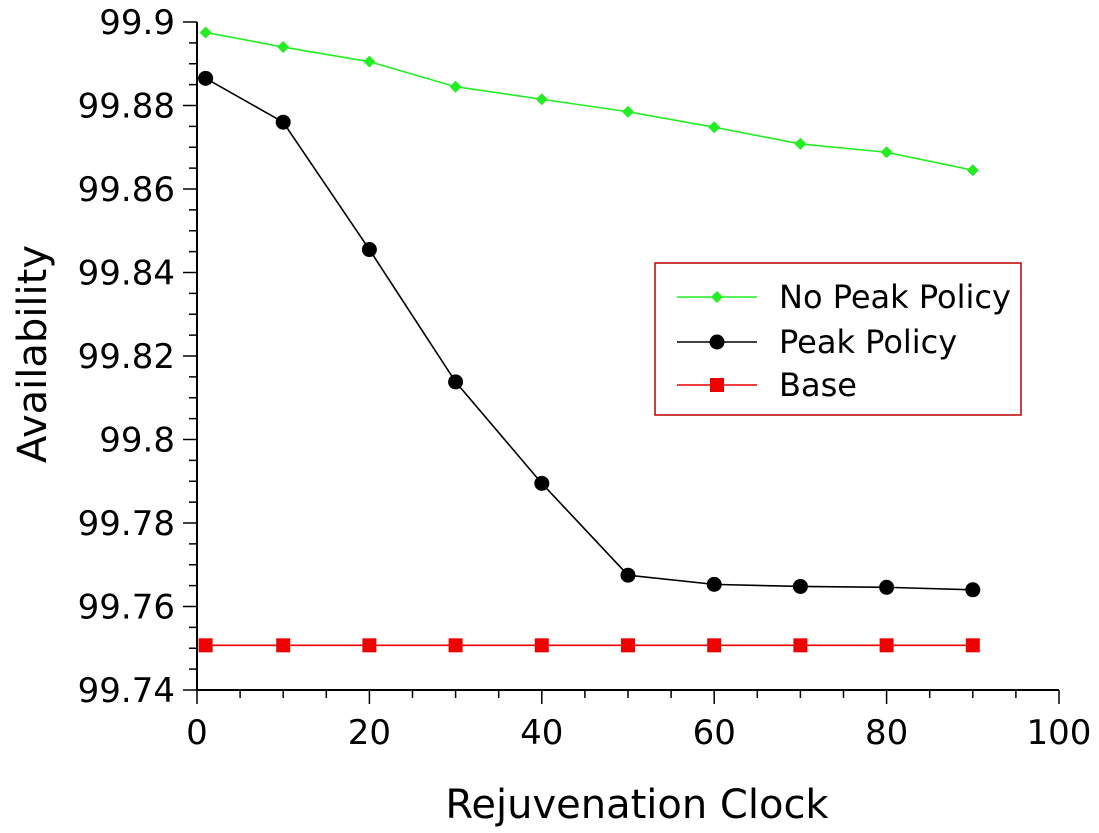 The image size is (1099, 833). What do you see at coordinates (126, 274) in the screenshot?
I see `y-tick-label: 99.84` at bounding box center [126, 274].